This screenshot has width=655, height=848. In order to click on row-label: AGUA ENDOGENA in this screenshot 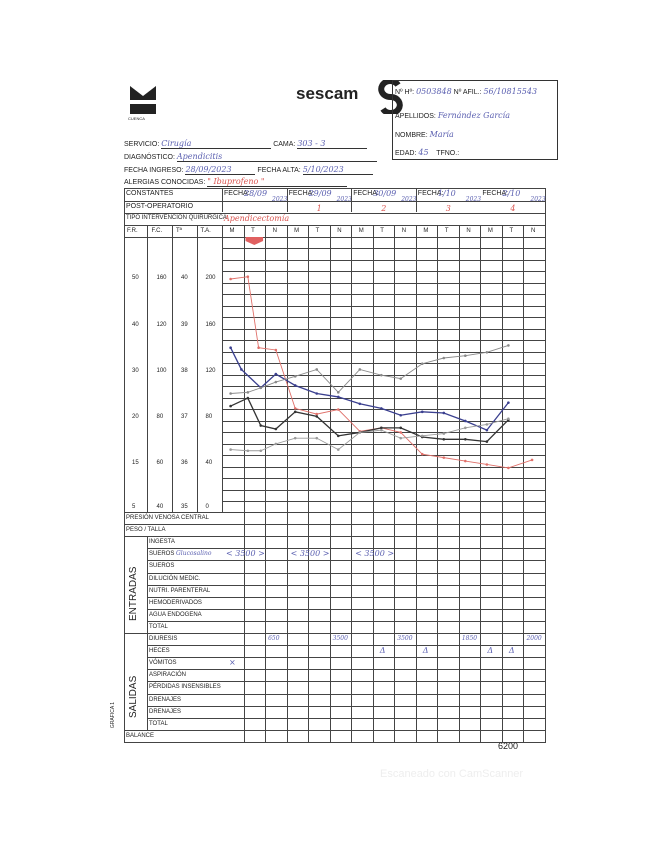, I will do `click(175, 614)`.